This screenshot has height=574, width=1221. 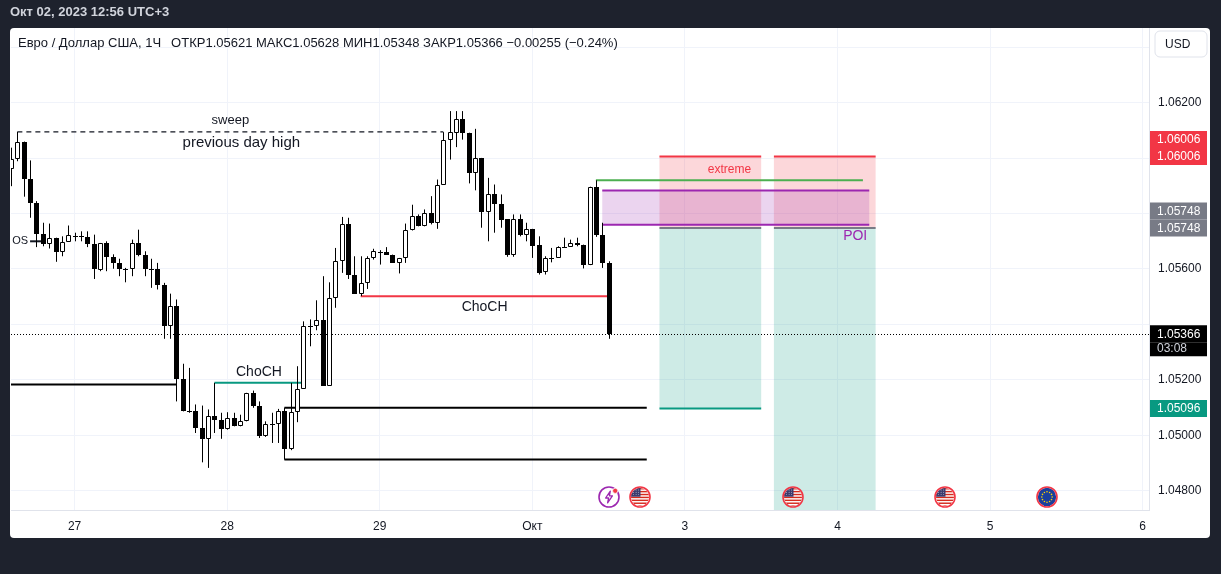 What do you see at coordinates (1143, 525) in the screenshot?
I see `x-tick-label: 6` at bounding box center [1143, 525].